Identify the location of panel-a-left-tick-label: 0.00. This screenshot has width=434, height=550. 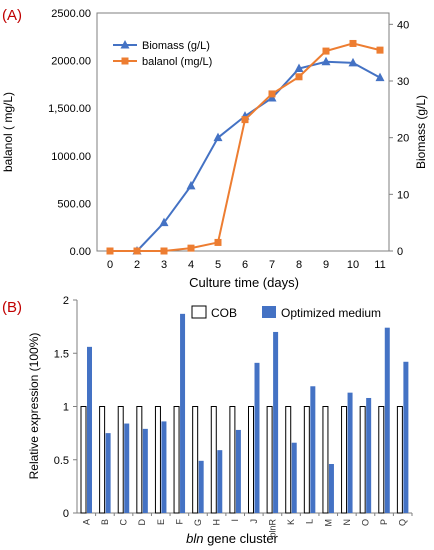
(80, 252).